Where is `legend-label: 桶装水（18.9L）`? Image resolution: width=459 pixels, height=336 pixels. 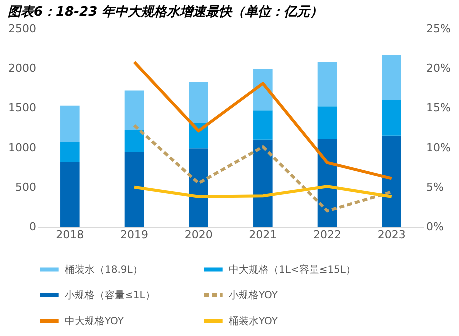 legend-label: 桶装水（18.9L） is located at coordinates (104, 270).